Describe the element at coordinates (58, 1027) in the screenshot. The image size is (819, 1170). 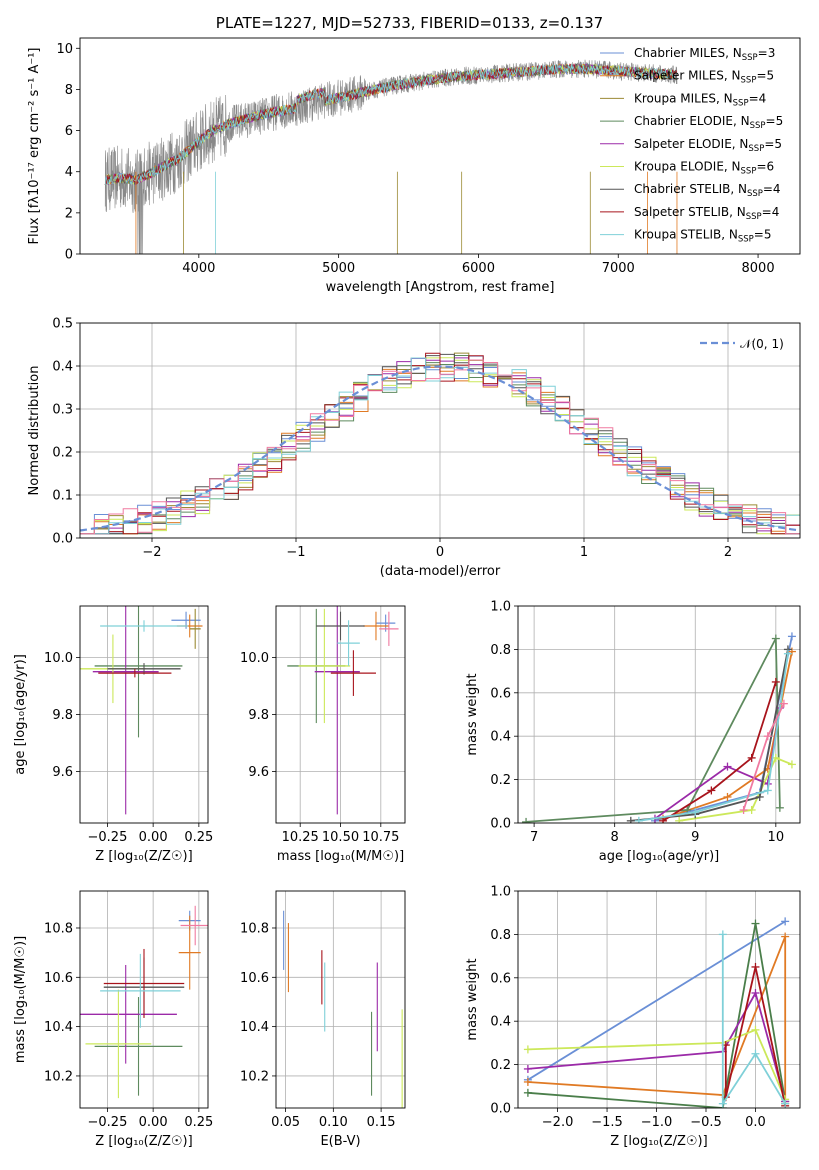
I see `y-tick-label: 10.4` at that location.